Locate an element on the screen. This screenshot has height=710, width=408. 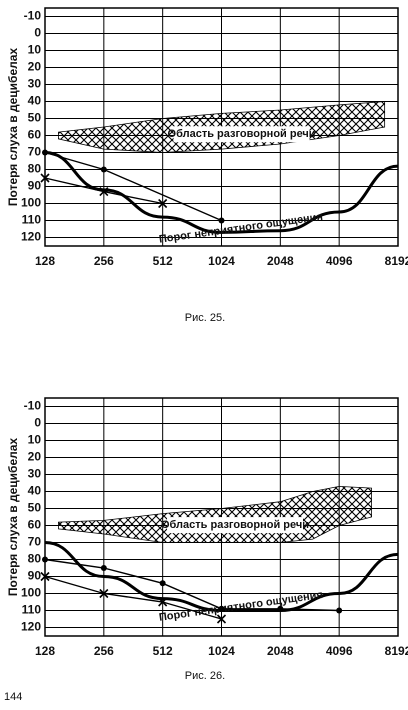
threshold-curve is located at coordinates (221, 192).